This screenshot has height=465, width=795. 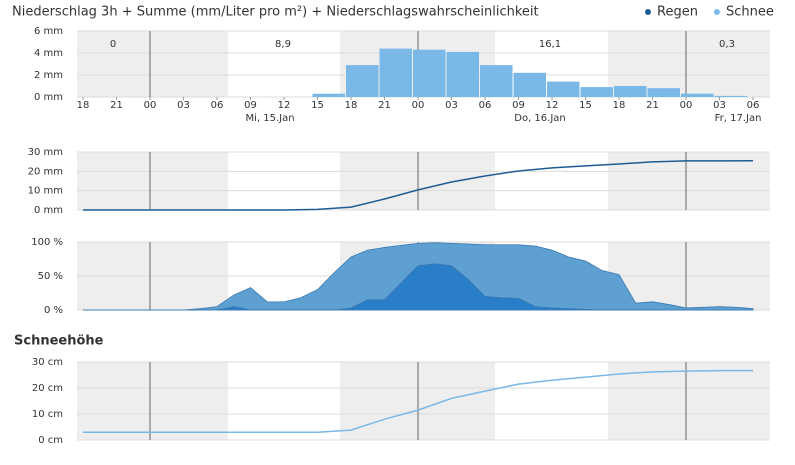 What do you see at coordinates (45, 171) in the screenshot?
I see `y-tick-label: 20 mm` at bounding box center [45, 171].